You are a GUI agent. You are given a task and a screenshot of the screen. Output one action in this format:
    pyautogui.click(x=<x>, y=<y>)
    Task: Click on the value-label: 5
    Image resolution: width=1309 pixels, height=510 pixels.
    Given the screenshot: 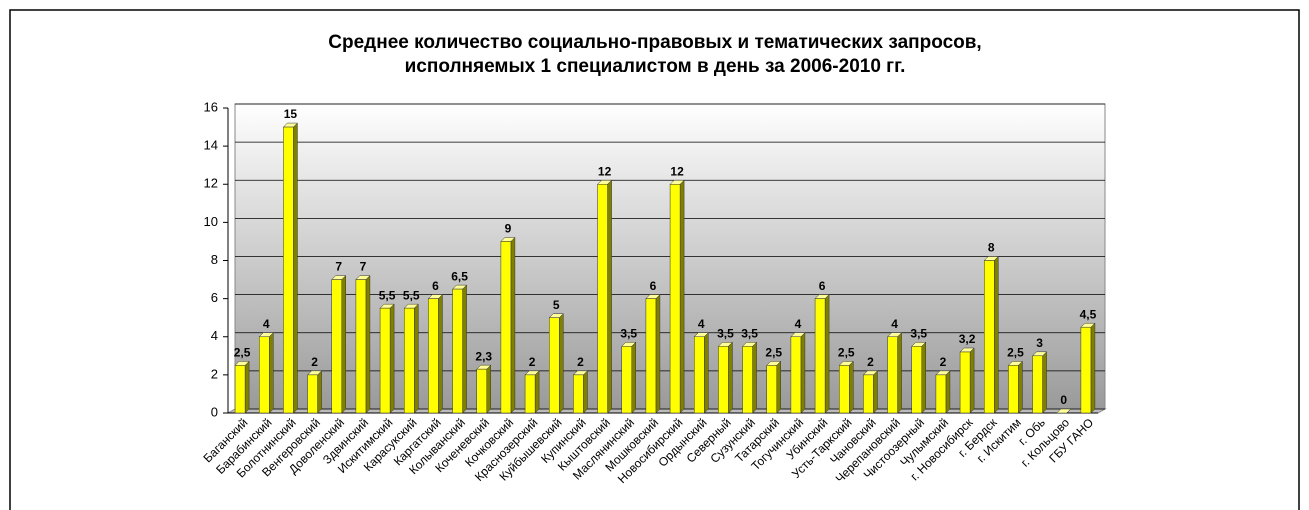 What is the action you would take?
    pyautogui.click(x=556, y=305)
    